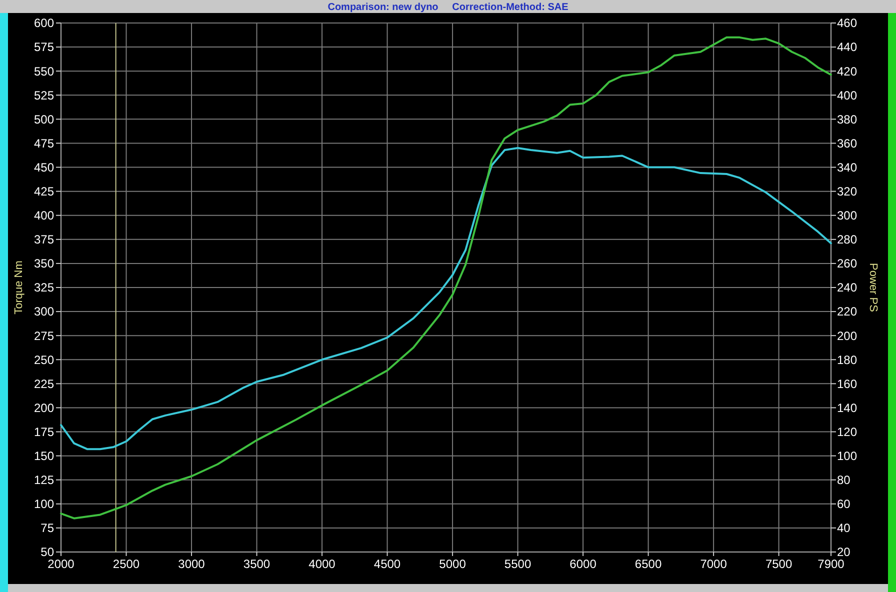 Image resolution: width=896 pixels, height=592 pixels. What do you see at coordinates (44, 239) in the screenshot?
I see `y-tick-label: 375` at bounding box center [44, 239].